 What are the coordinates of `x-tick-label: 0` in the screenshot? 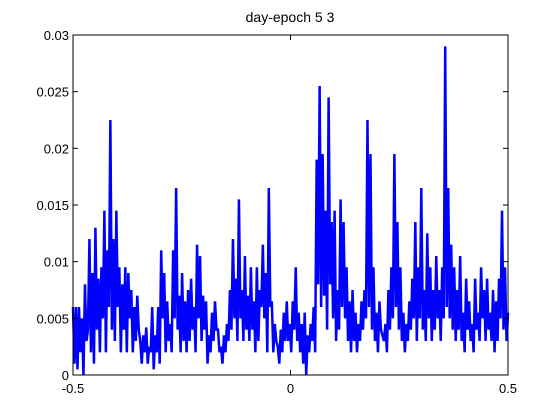 It's located at (290, 388).